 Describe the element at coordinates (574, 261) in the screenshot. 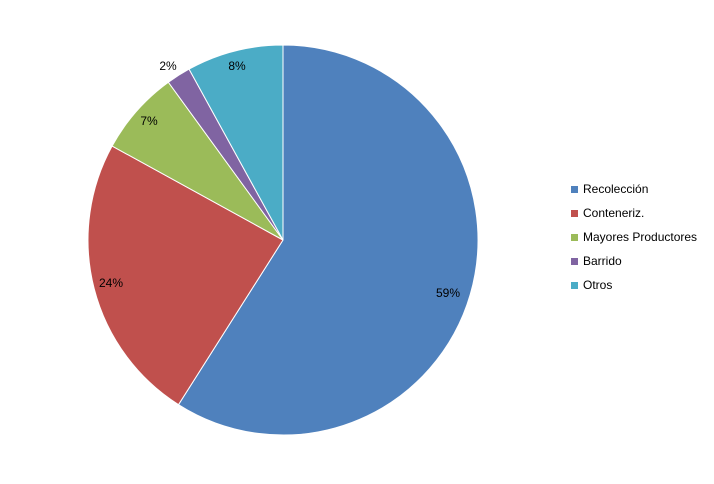

I see `legend-swatch-barrido` at that location.